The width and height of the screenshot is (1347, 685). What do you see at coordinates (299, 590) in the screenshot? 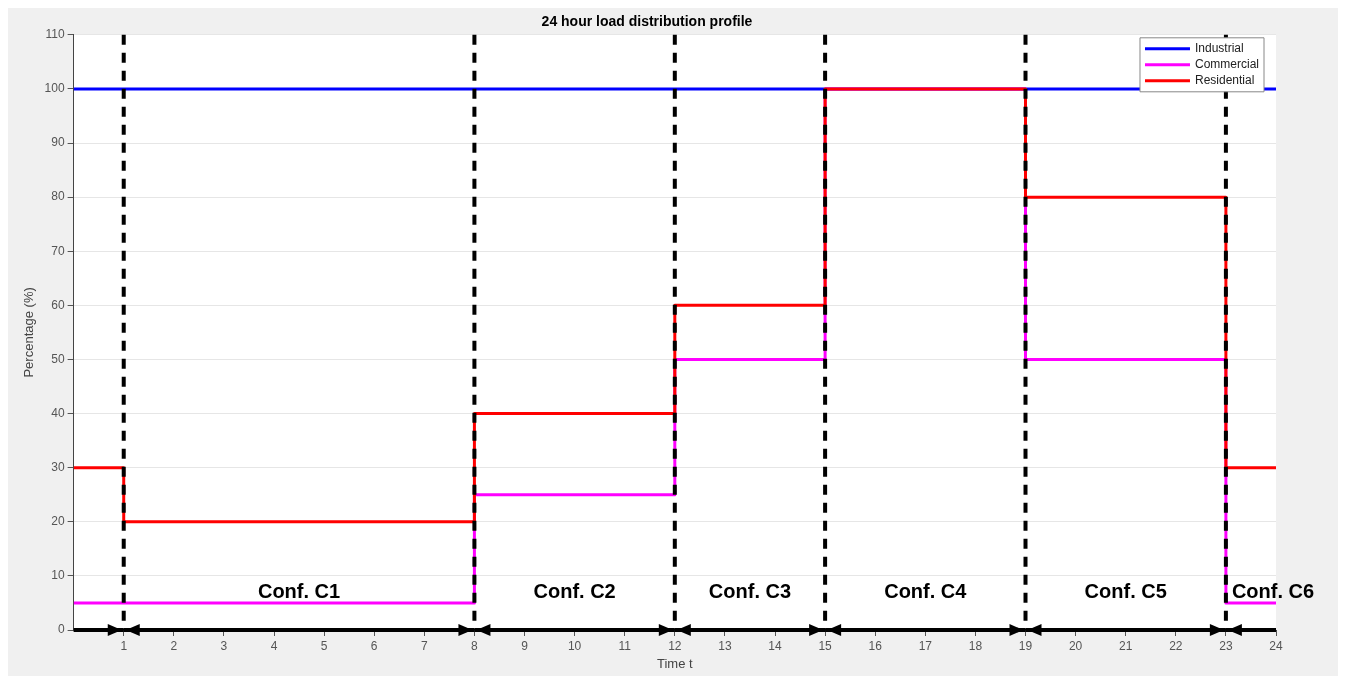
I see `annotation: Conf. C1` at bounding box center [299, 590].